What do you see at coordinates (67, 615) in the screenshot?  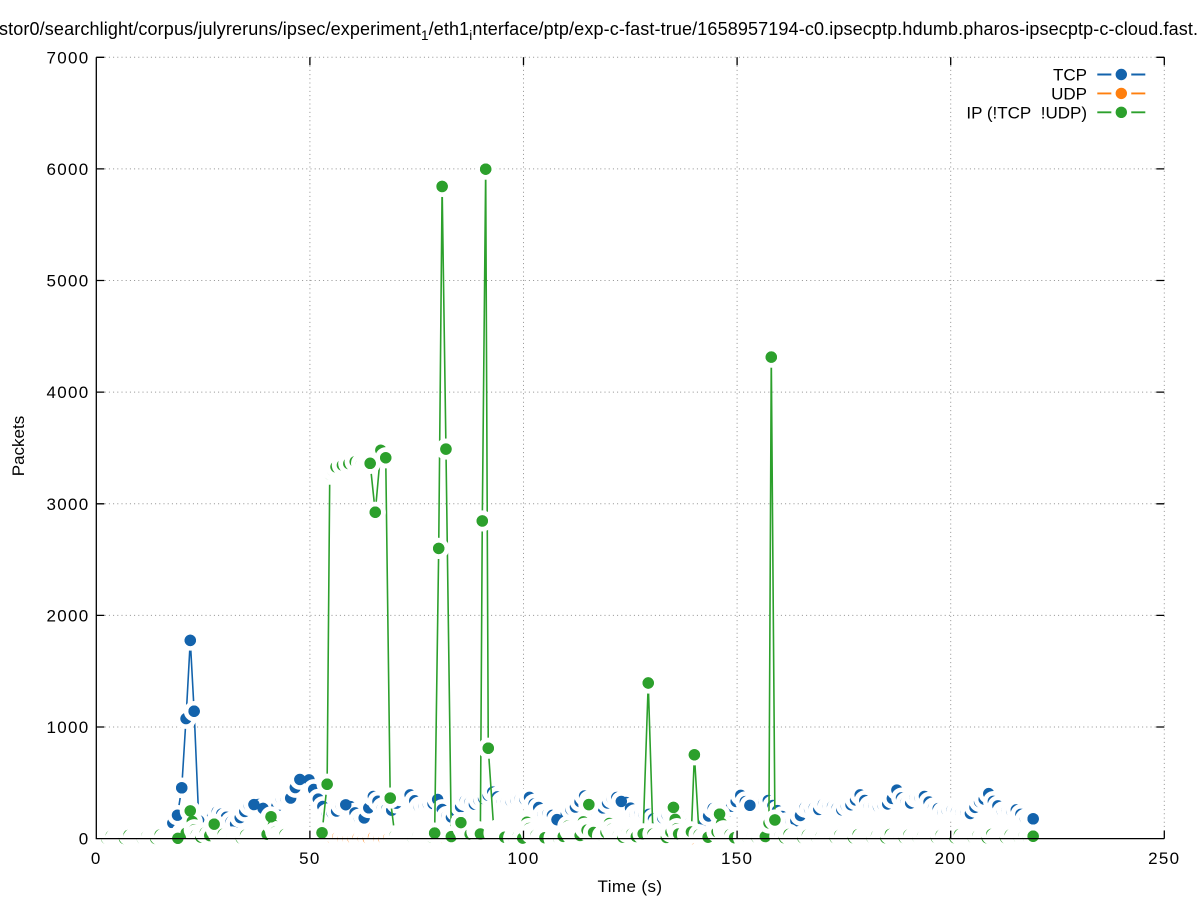 I see `svg-text: 2000` at bounding box center [67, 615].